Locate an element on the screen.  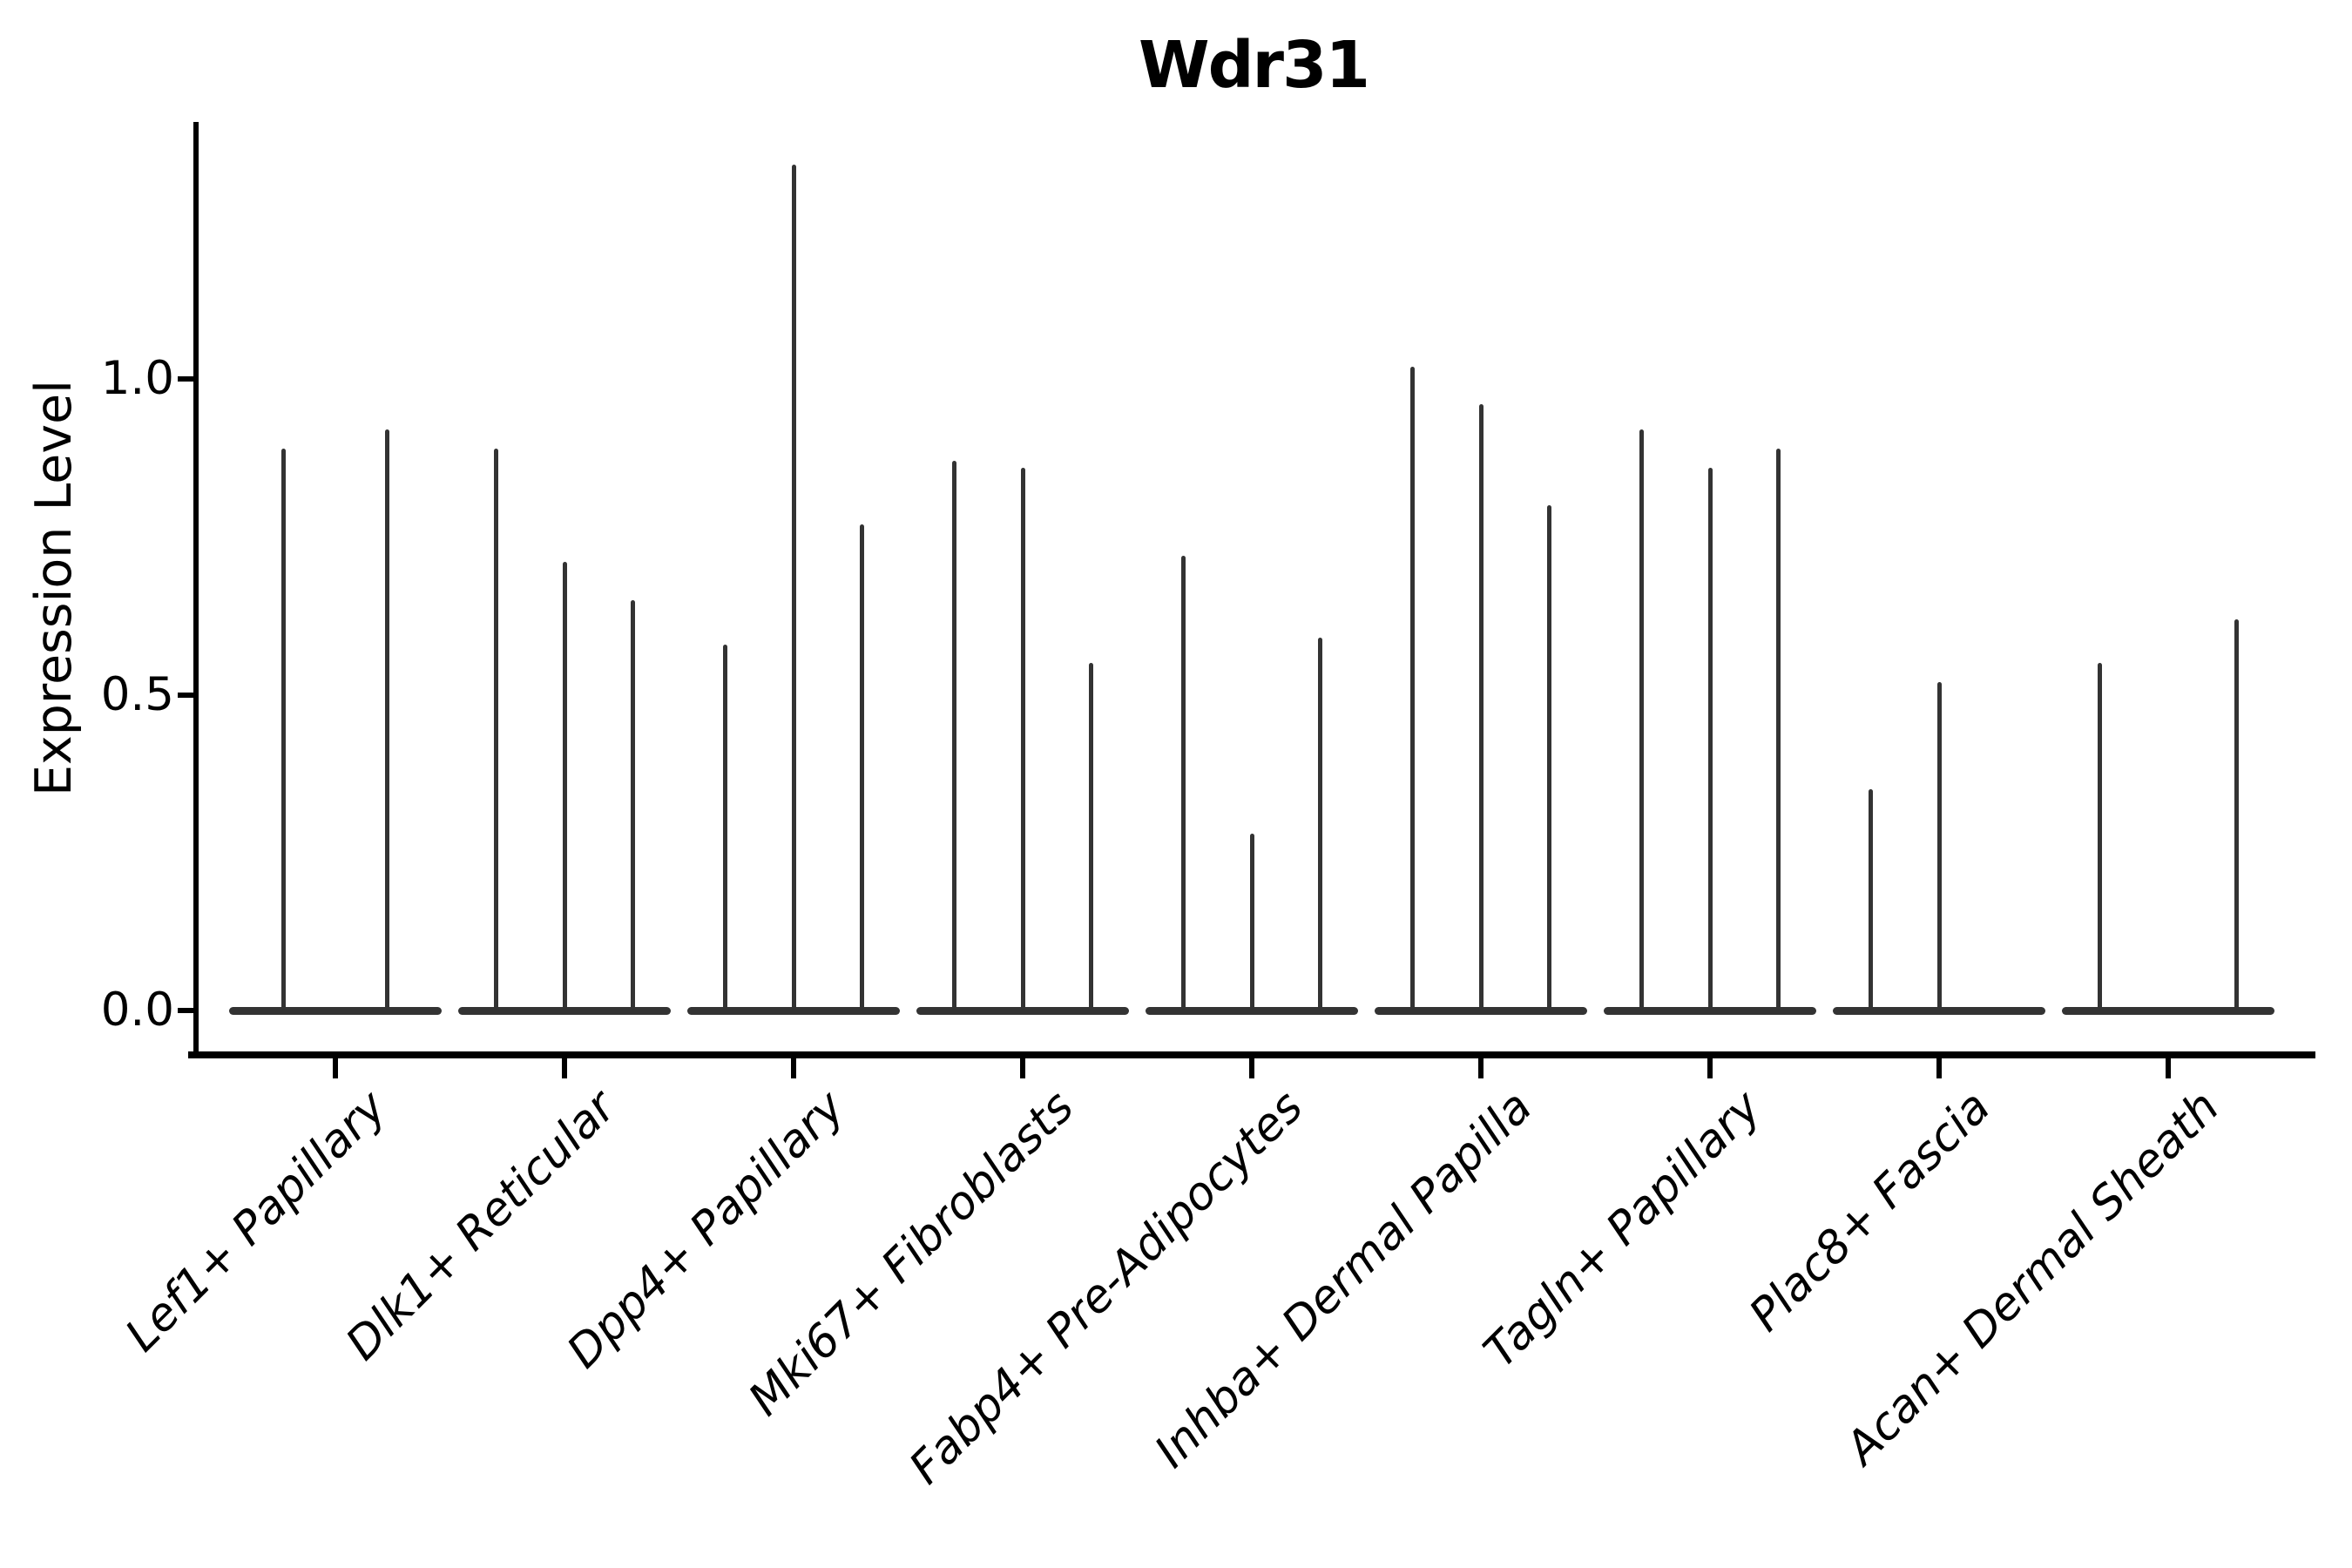
y-axis-spine is located at coordinates (196, 590).